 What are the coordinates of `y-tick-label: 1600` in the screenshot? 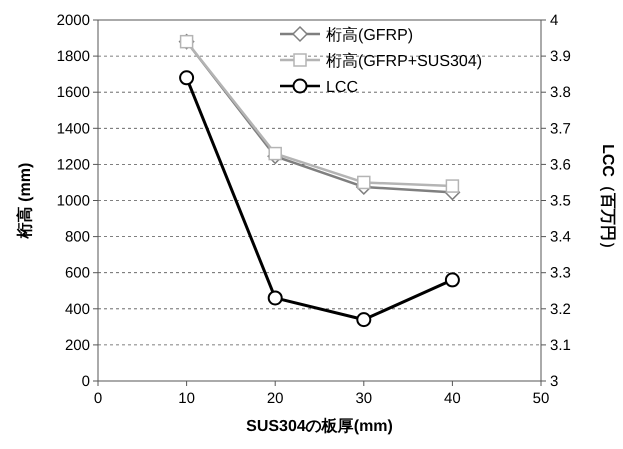 It's located at (73, 93).